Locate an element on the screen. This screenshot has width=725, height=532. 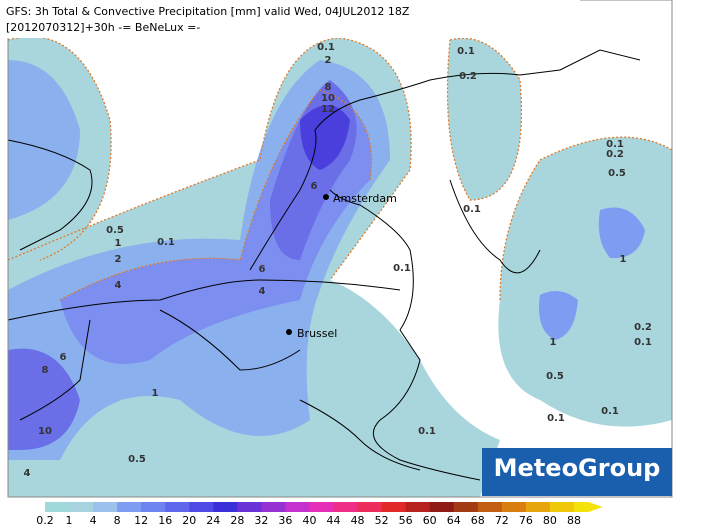
legend-arrow is located at coordinates (588, 507).